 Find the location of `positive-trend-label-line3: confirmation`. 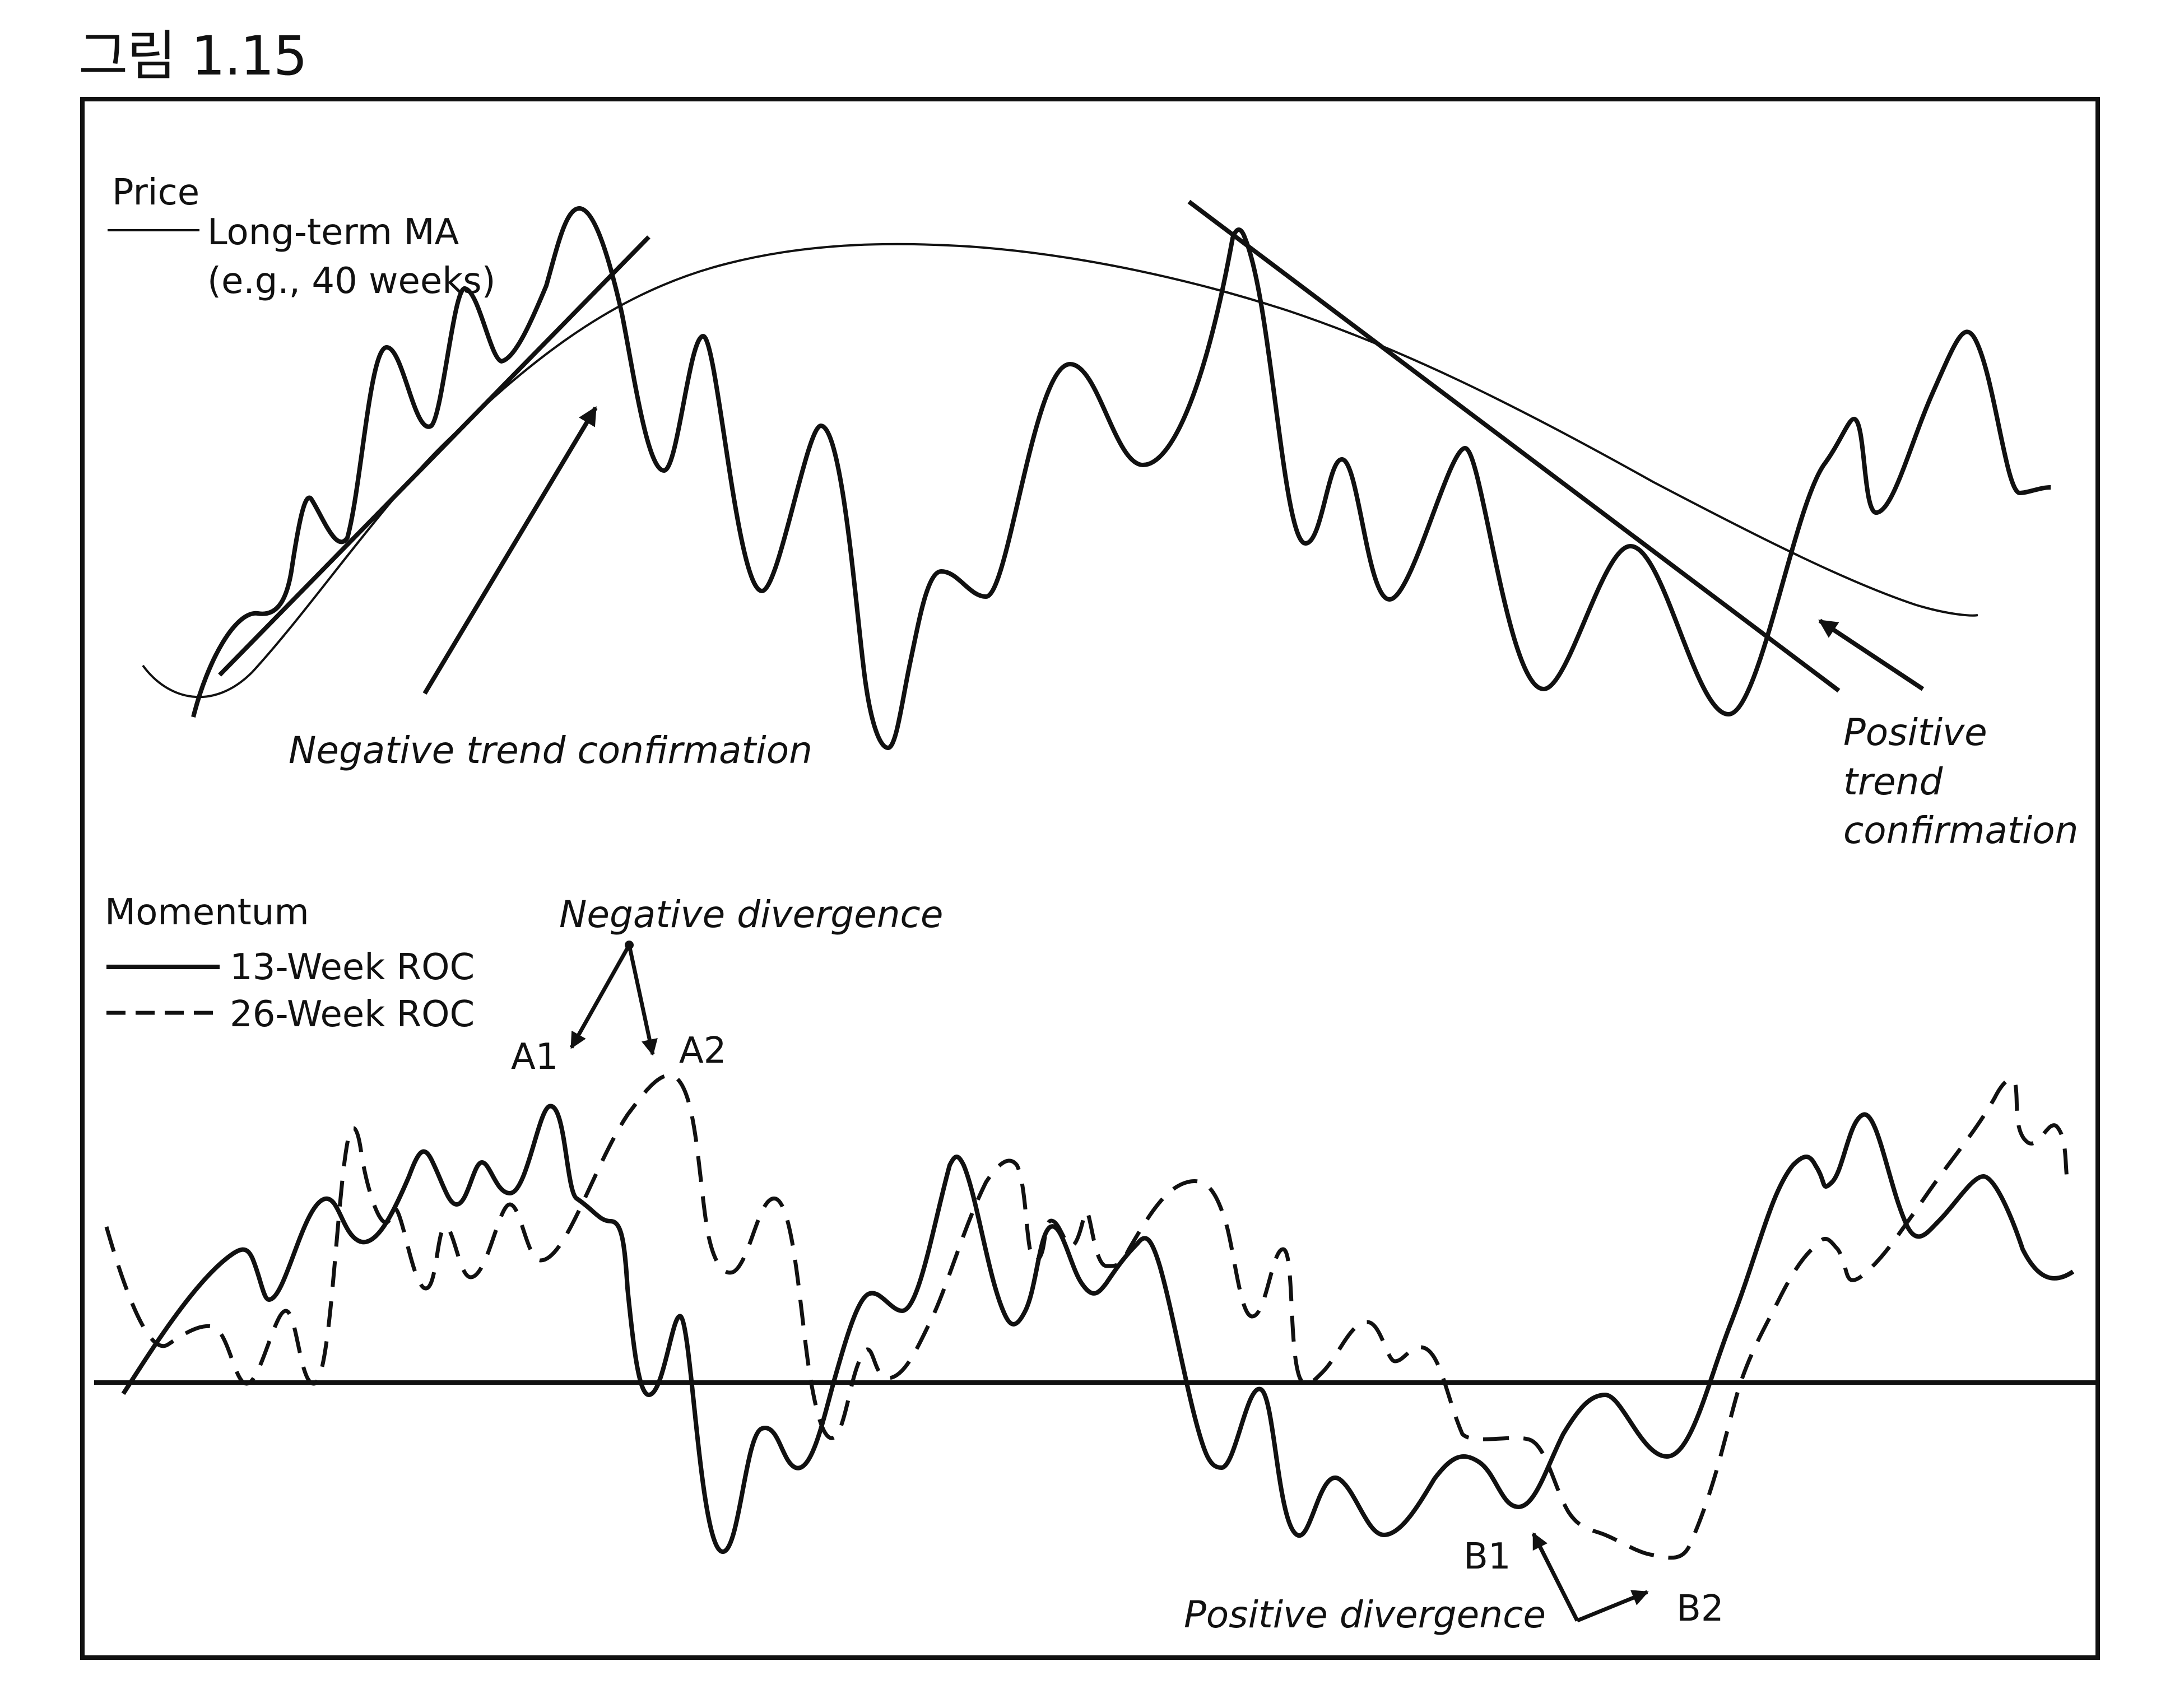

positive-trend-label-line3: confirmation is located at coordinates (1961, 830).